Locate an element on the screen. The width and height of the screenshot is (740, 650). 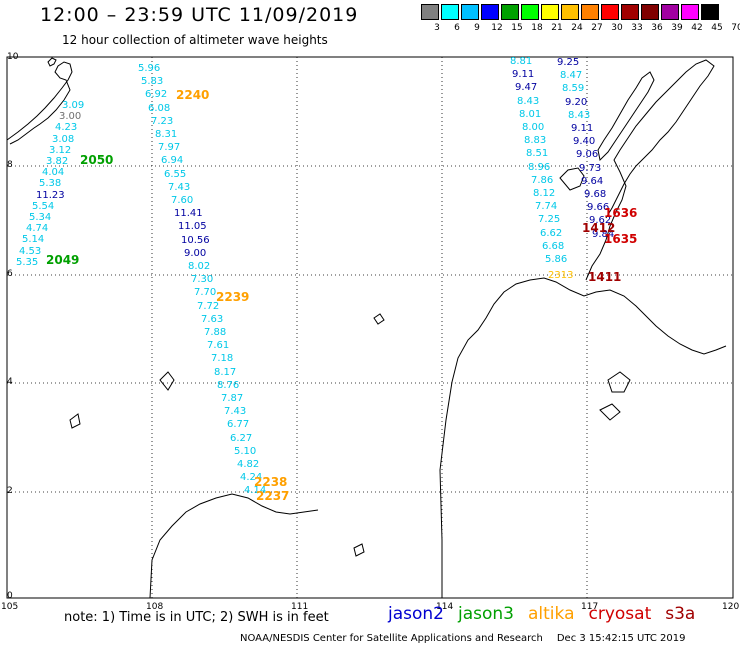
swh-value-right-b: 9.66 is located at coordinates (598, 207).